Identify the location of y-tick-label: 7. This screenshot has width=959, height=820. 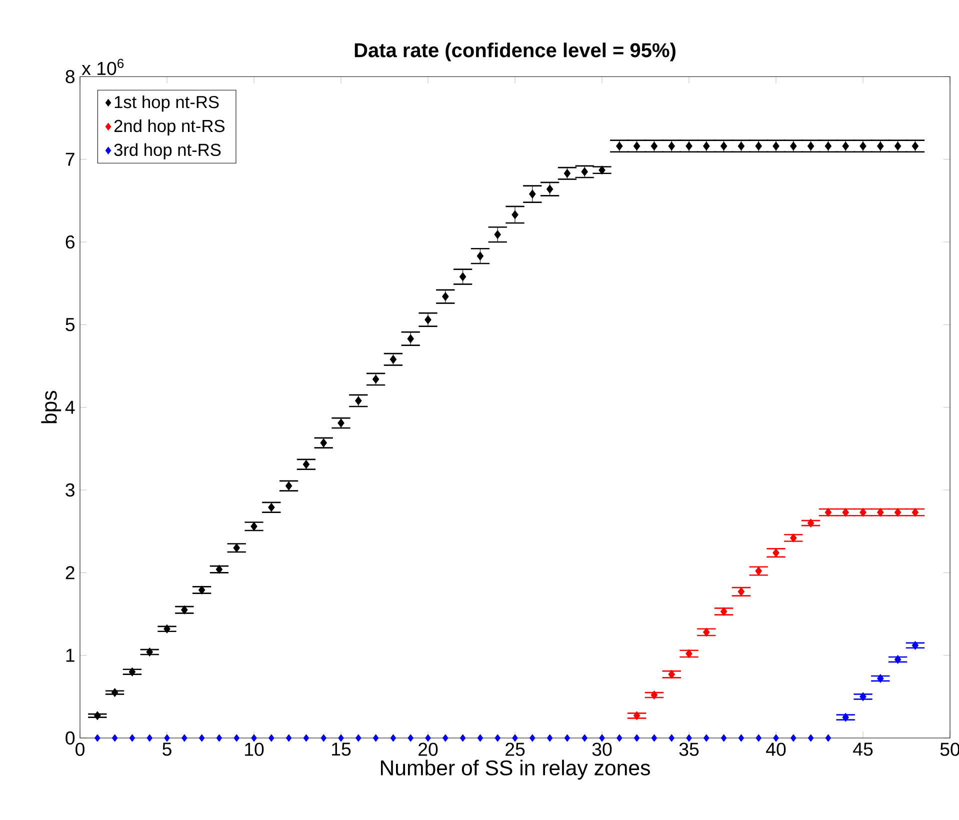
(70, 159).